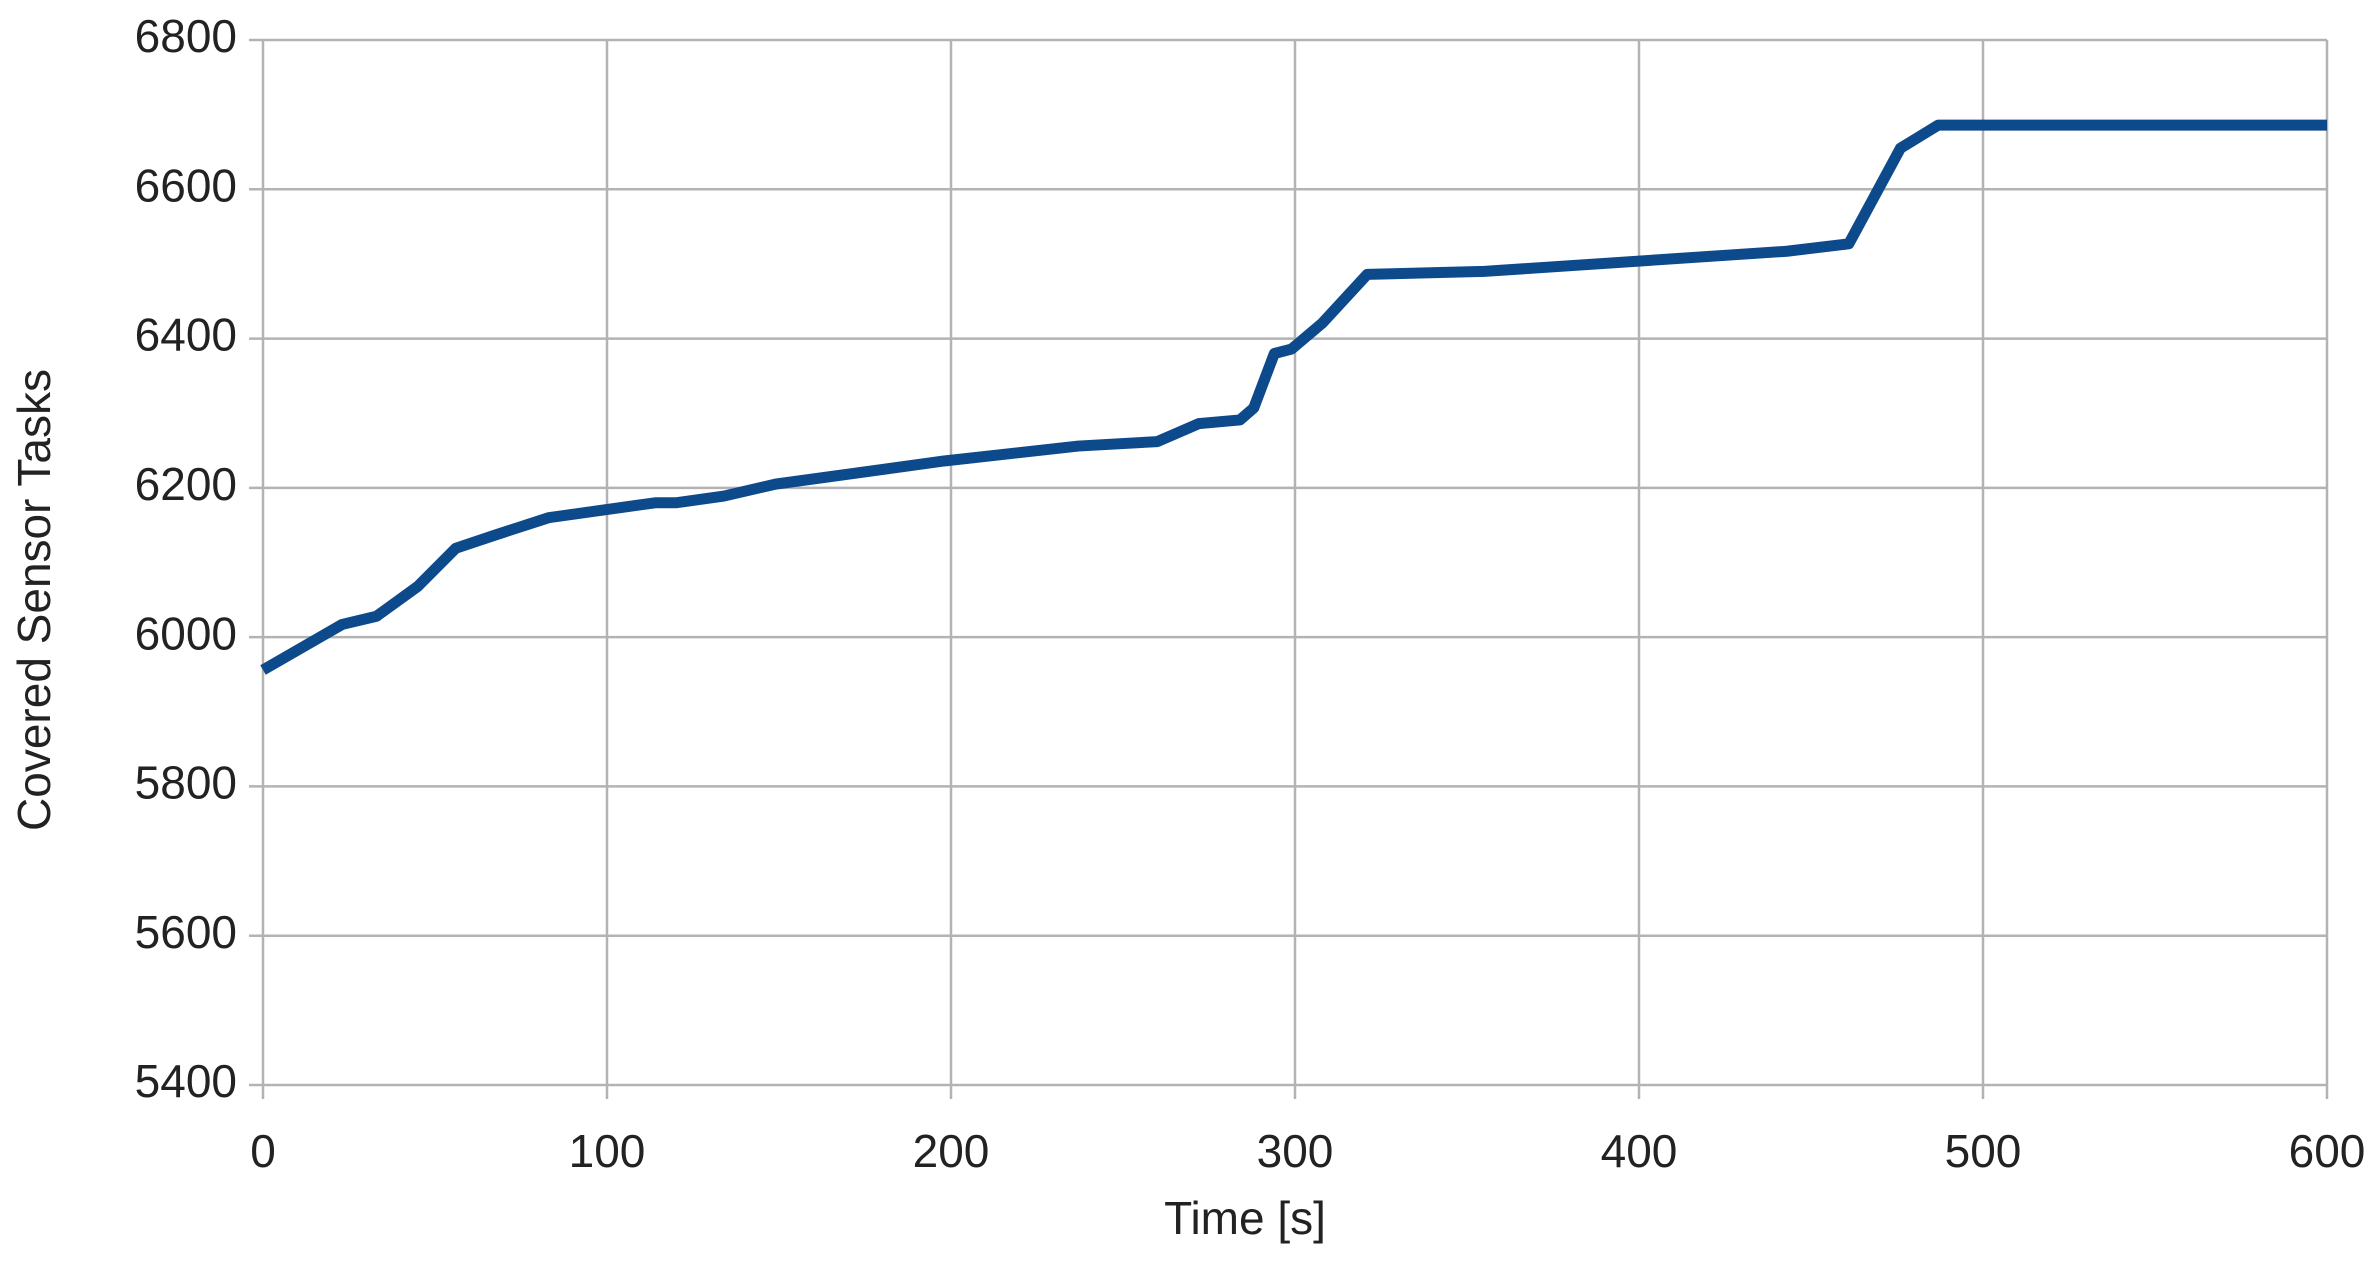 This screenshot has width=2373, height=1265. Describe the element at coordinates (186, 932) in the screenshot. I see `y-tick-label: 5600` at that location.